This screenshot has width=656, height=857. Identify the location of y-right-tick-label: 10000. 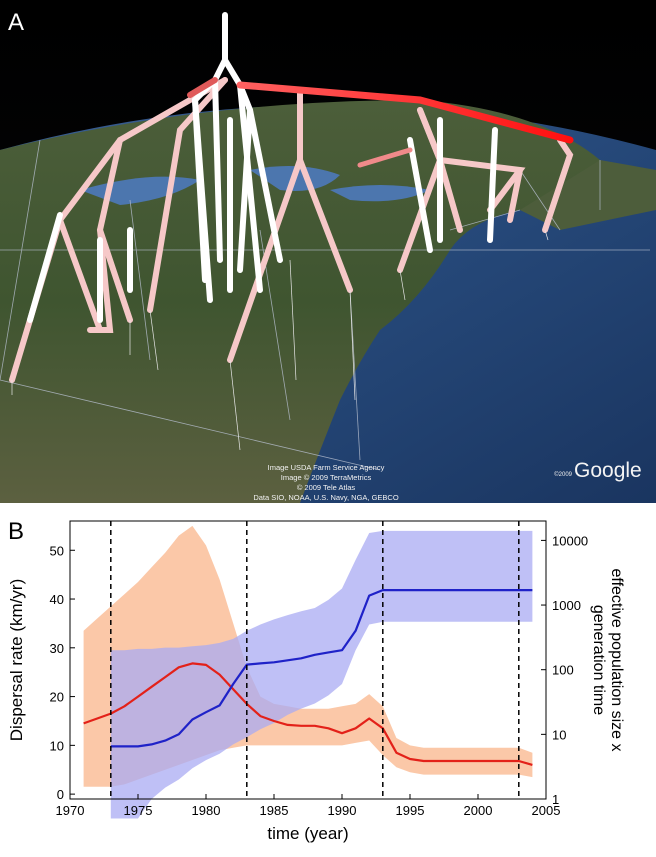
(570, 540).